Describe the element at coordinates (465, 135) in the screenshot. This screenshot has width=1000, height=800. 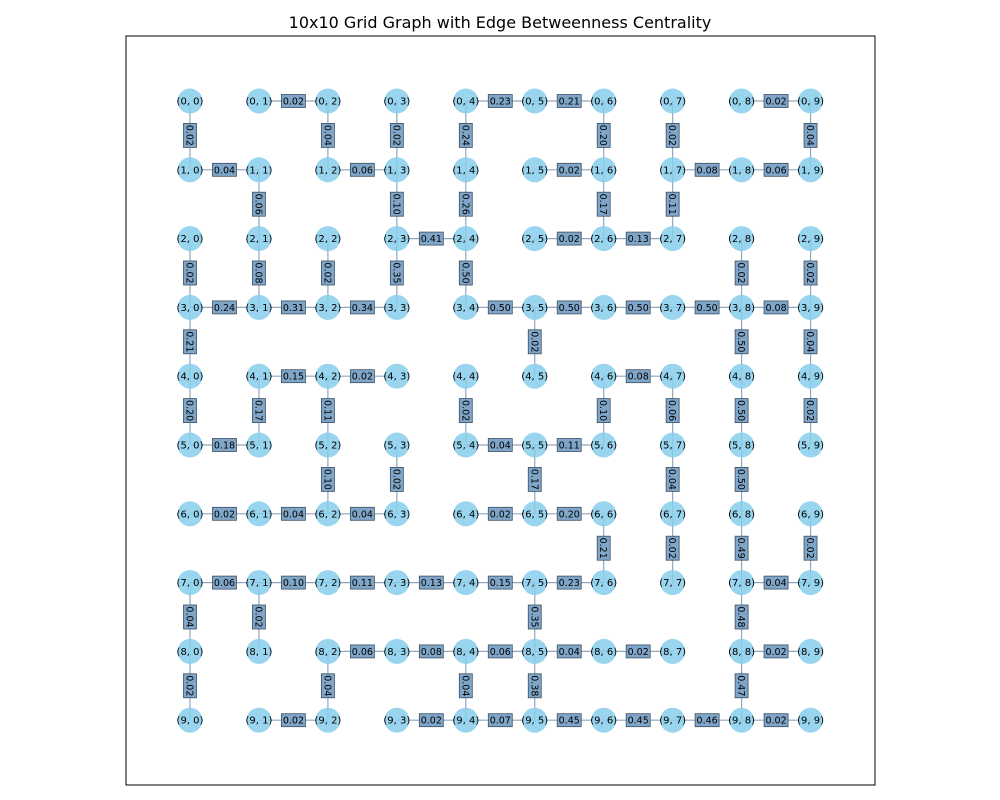
I see `edge-label: 0.24` at that location.